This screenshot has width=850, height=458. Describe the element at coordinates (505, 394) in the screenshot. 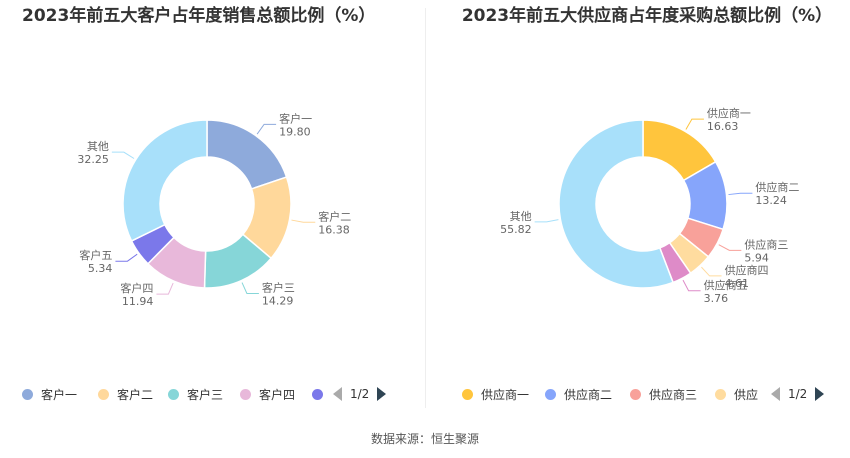

I see `legend-label: 供应商一` at that location.